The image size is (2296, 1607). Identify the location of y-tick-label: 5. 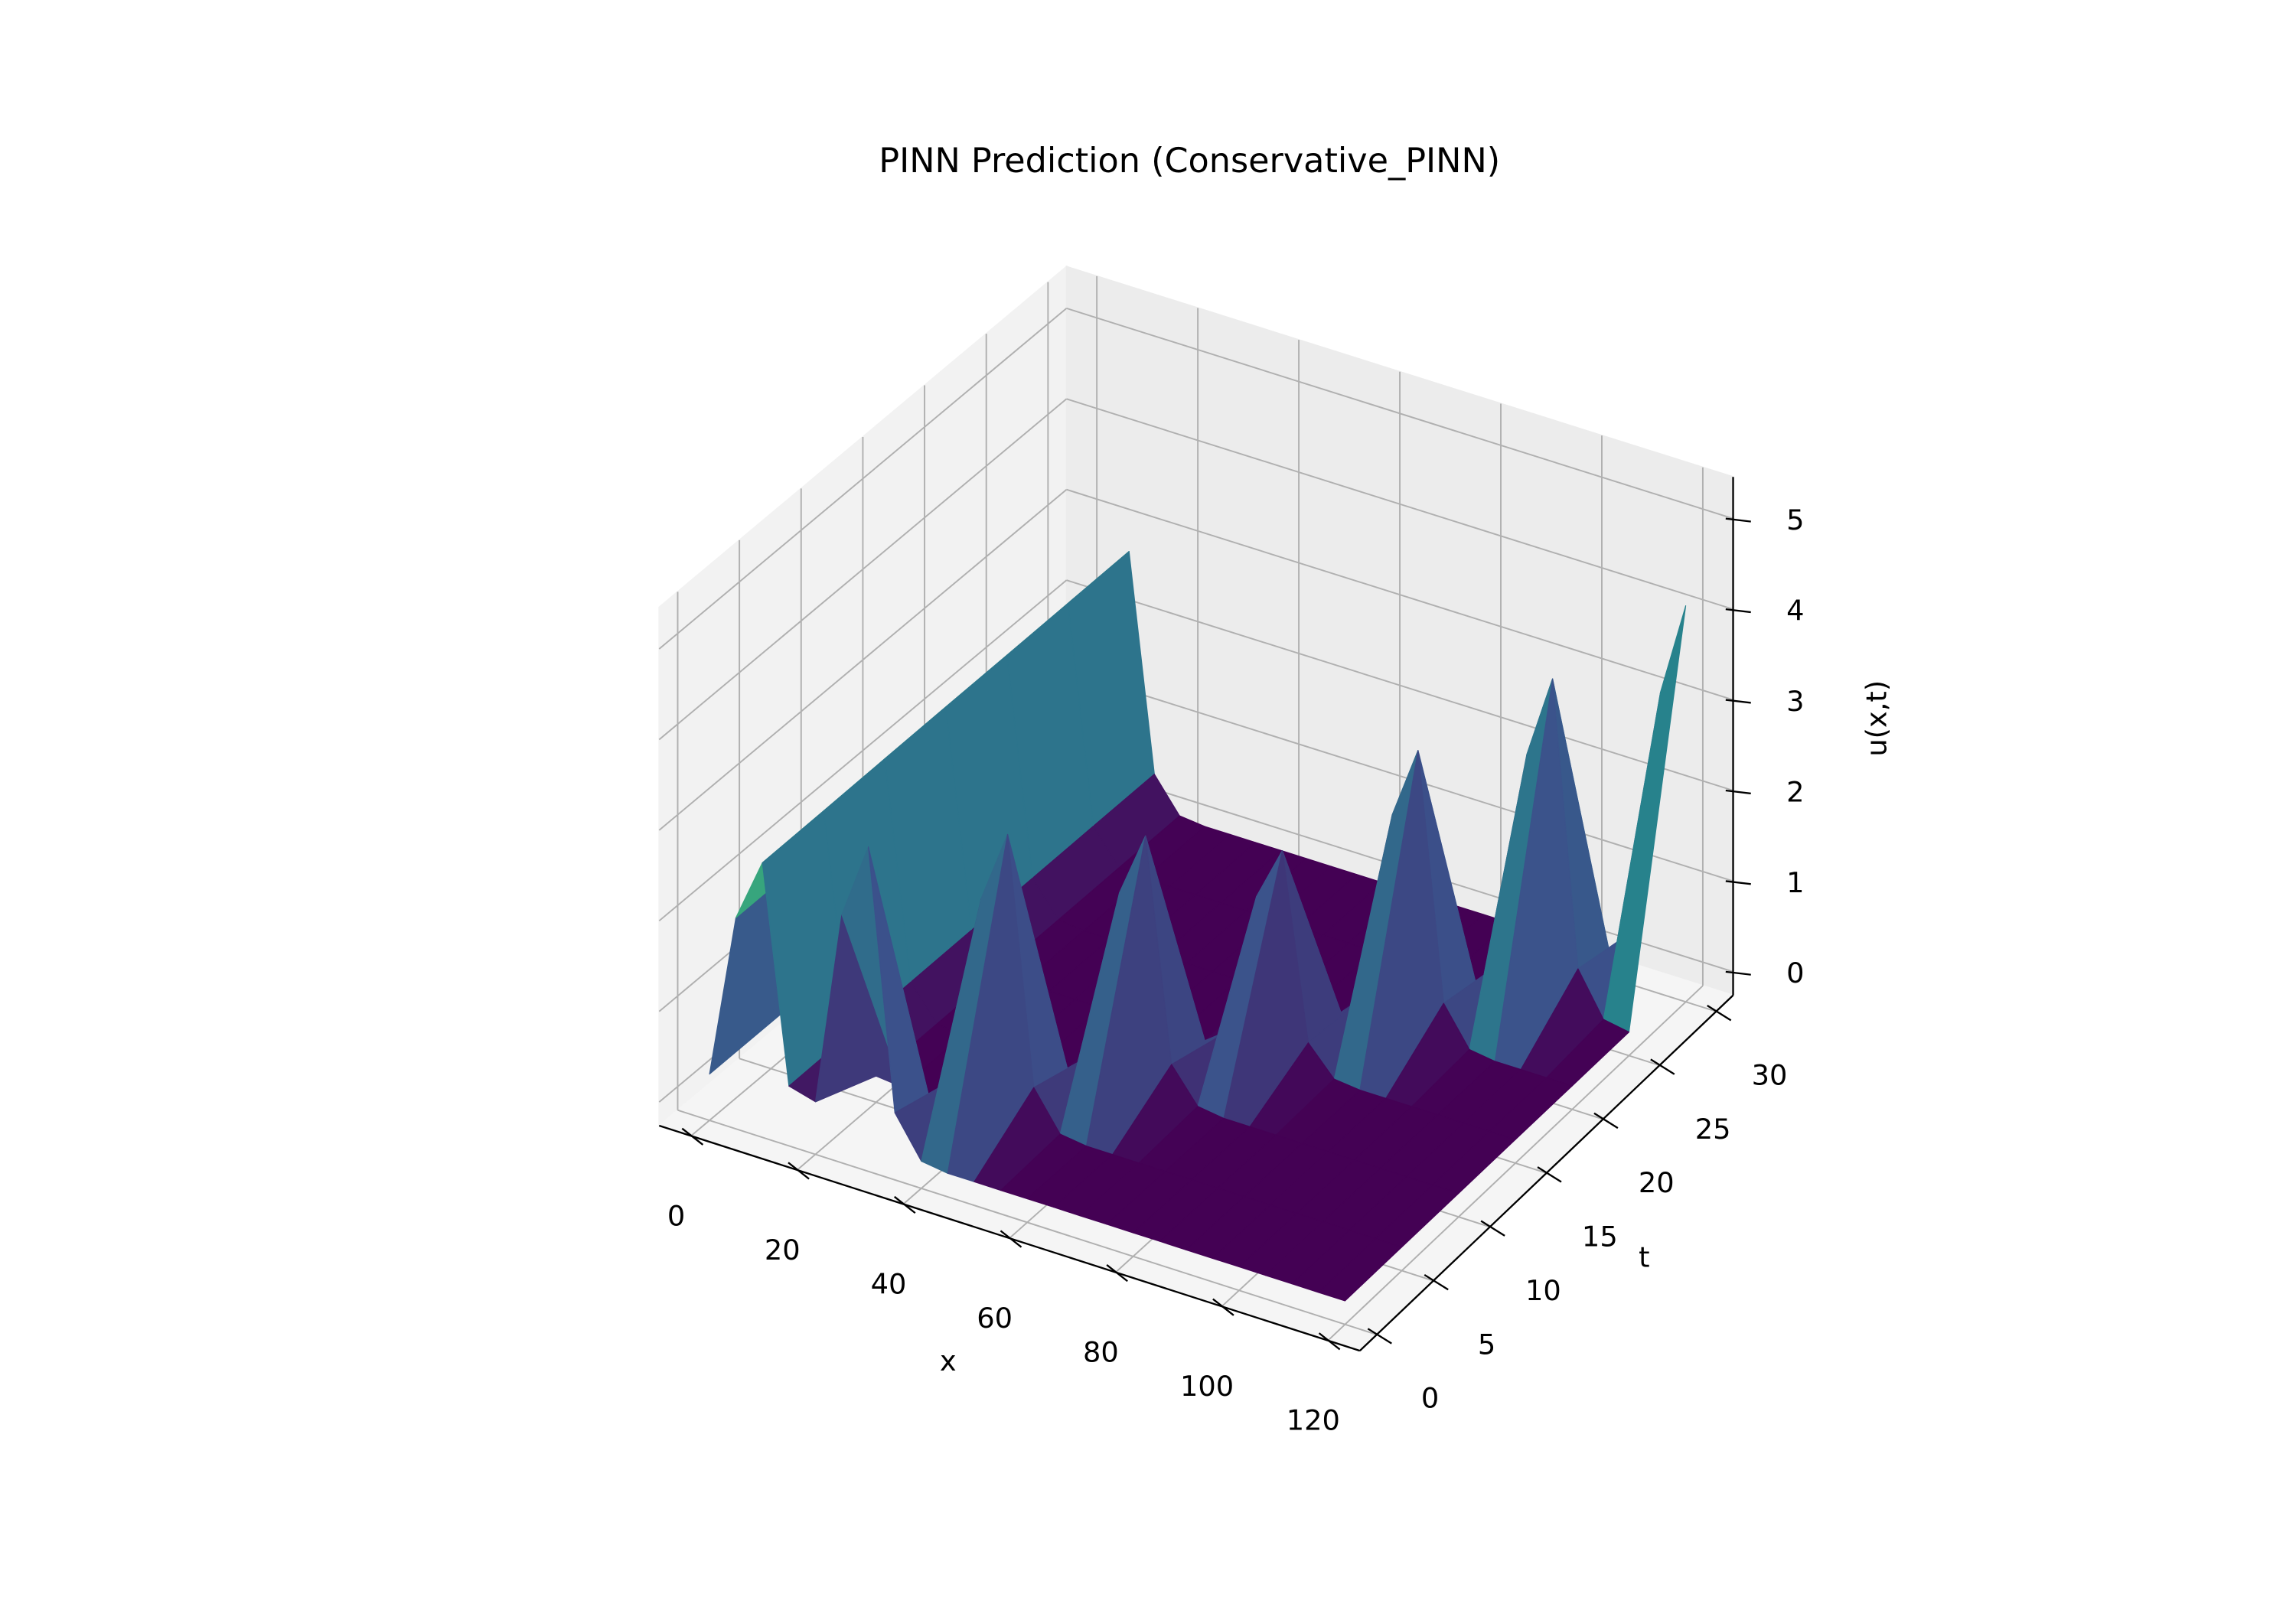
(1486, 1344).